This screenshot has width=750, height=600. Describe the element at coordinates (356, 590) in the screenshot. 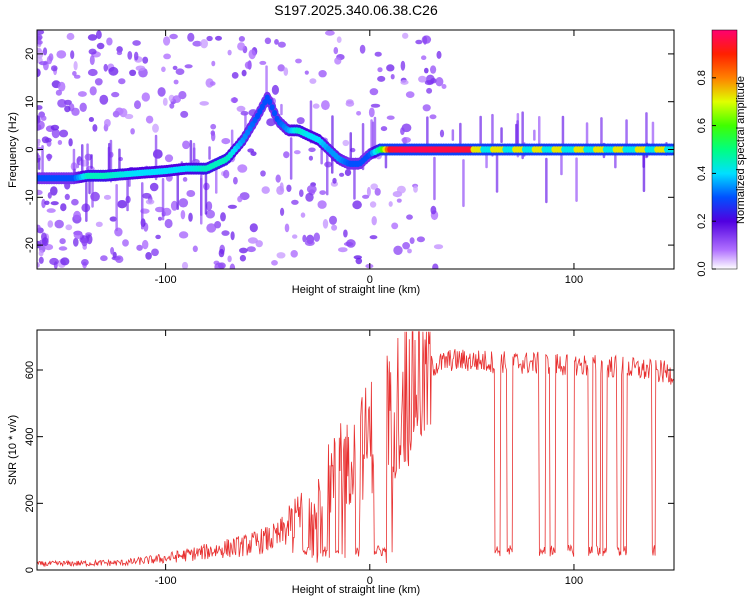

I see `snr-xlabel: Height of straight line (km)` at that location.